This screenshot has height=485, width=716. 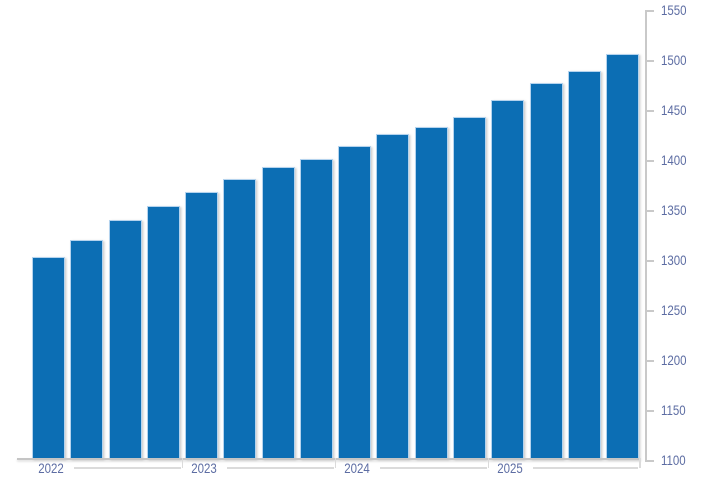 I want to click on y-axis-tick-label: 1150, so click(x=673, y=410).